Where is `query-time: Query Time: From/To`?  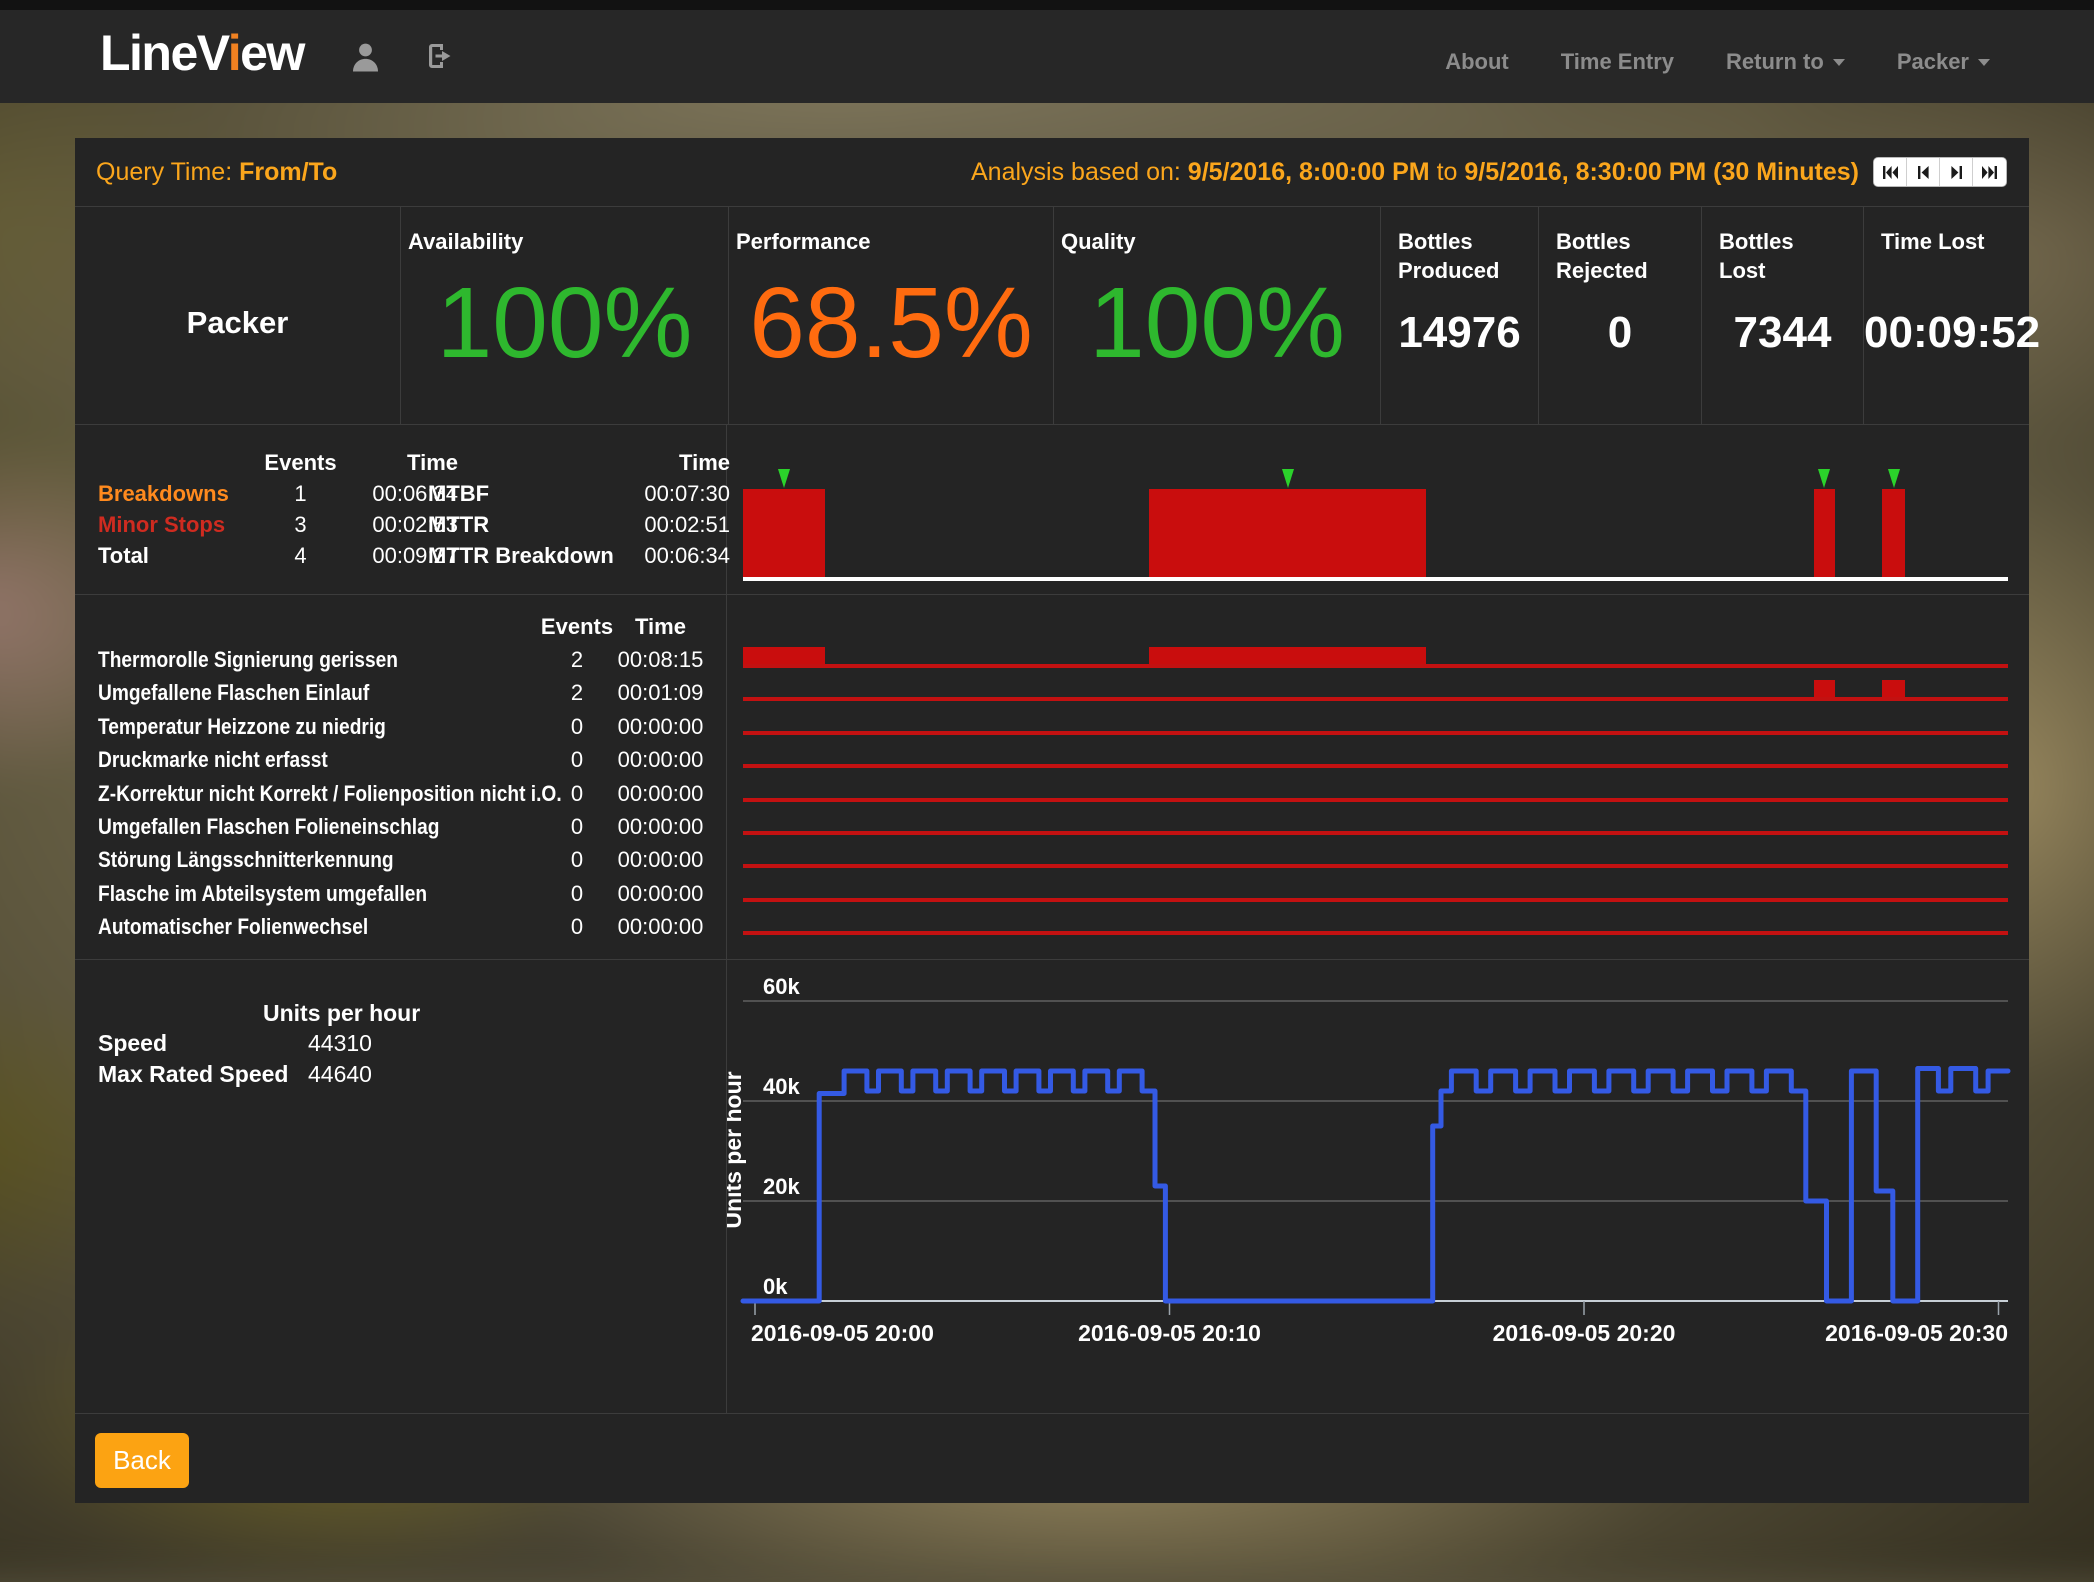 query-time: Query Time: From/To is located at coordinates (216, 172).